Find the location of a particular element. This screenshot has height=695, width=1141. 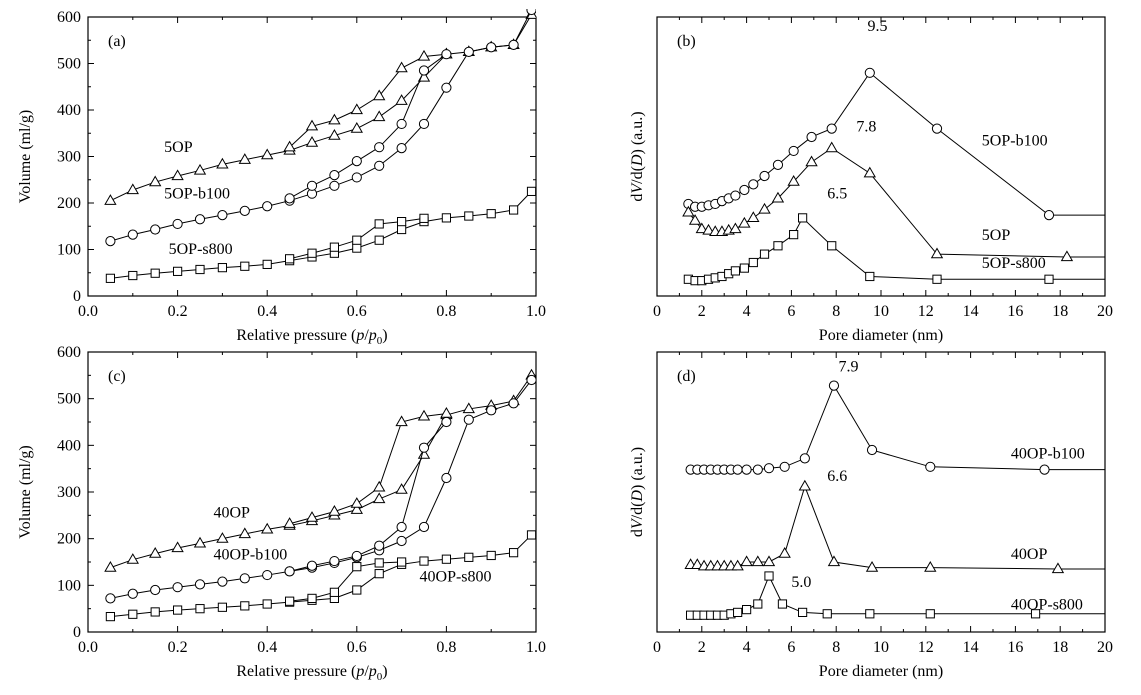

series-40OP-b100 is located at coordinates (320, 489).